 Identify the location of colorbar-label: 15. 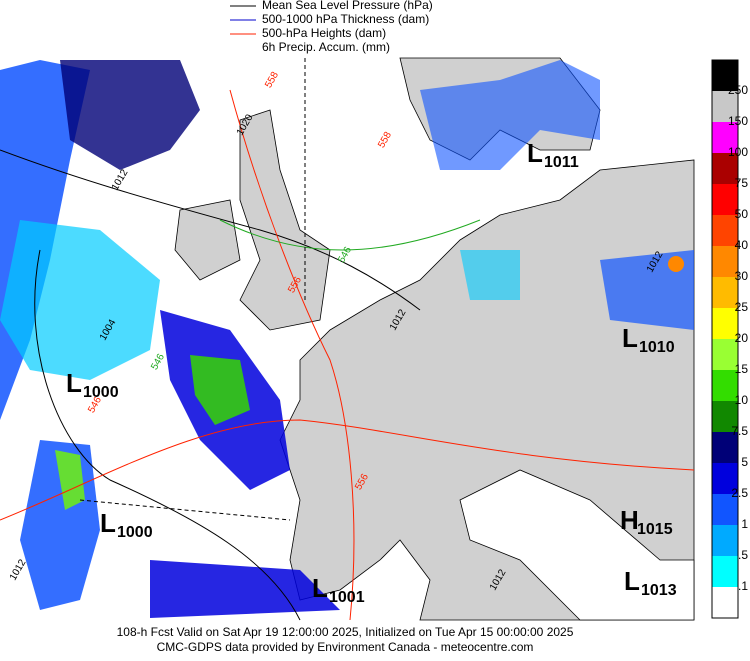
(742, 369).